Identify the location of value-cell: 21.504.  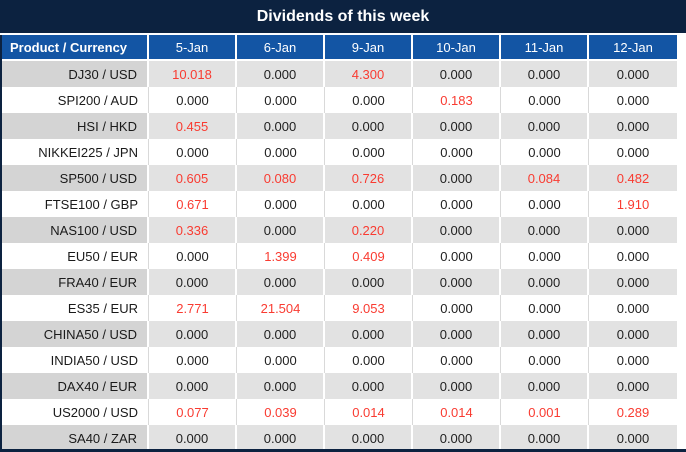
(281, 308).